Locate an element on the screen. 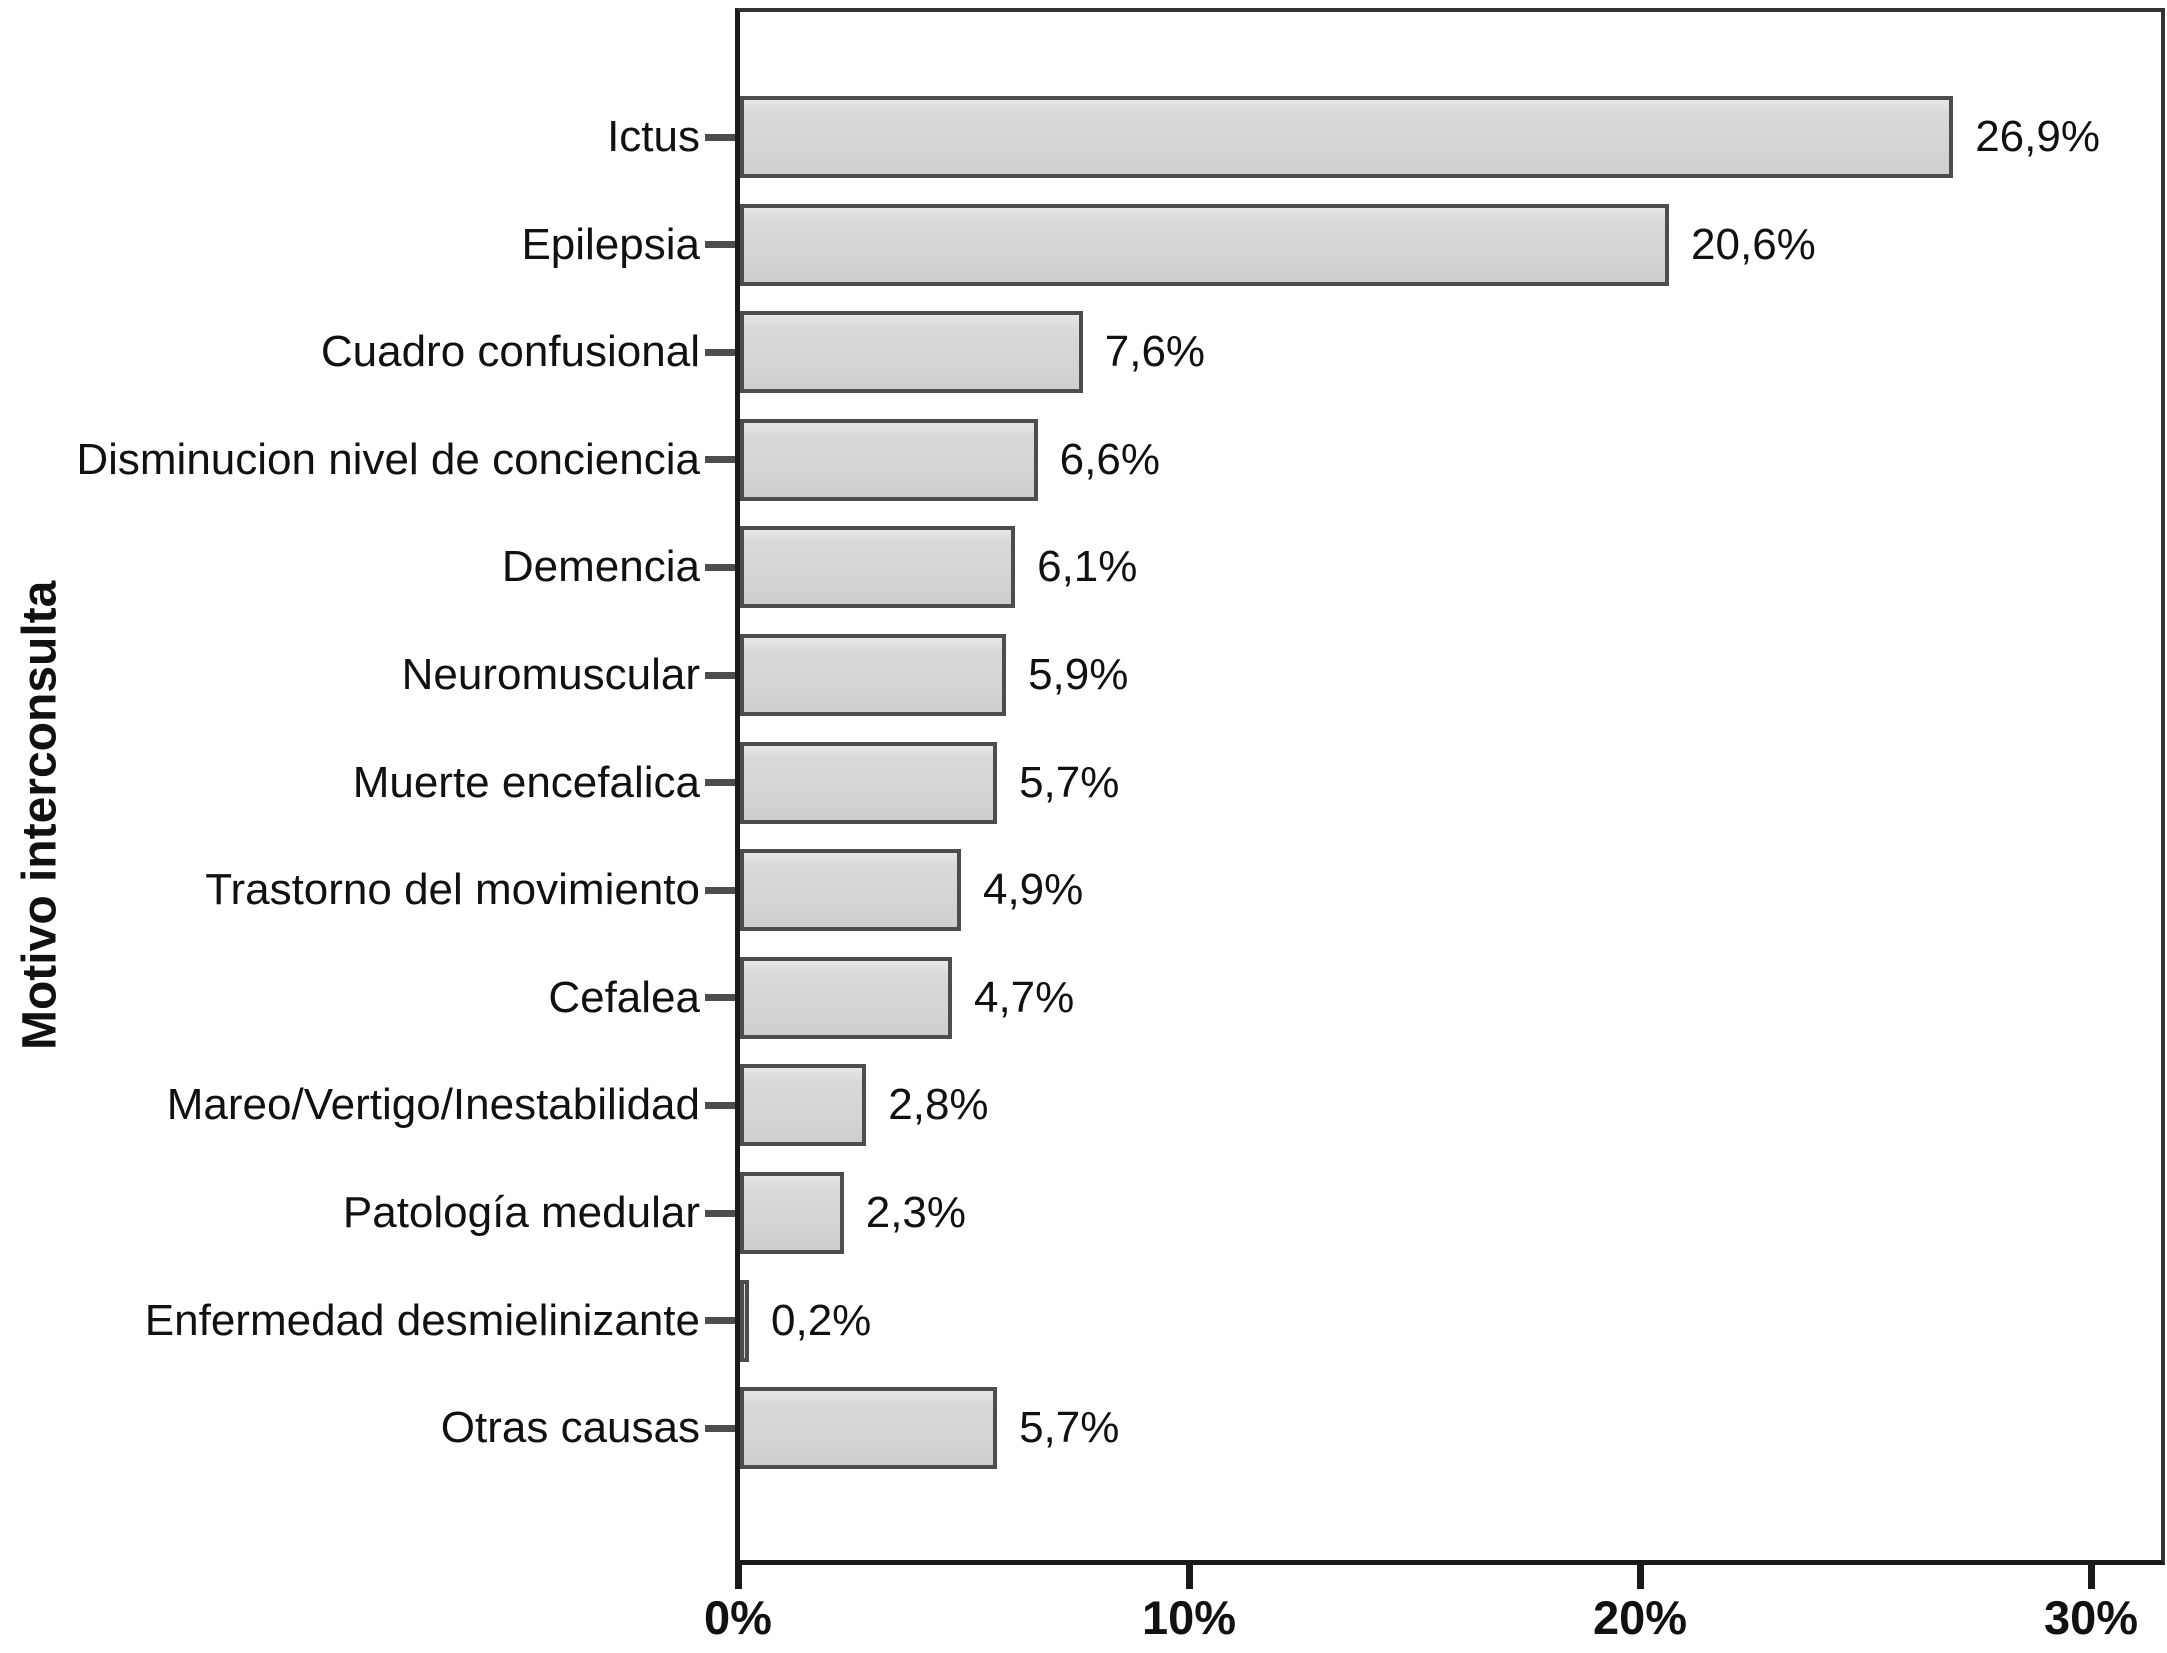 Image resolution: width=2167 pixels, height=1653 pixels. category-label: Demencia is located at coordinates (600, 567).